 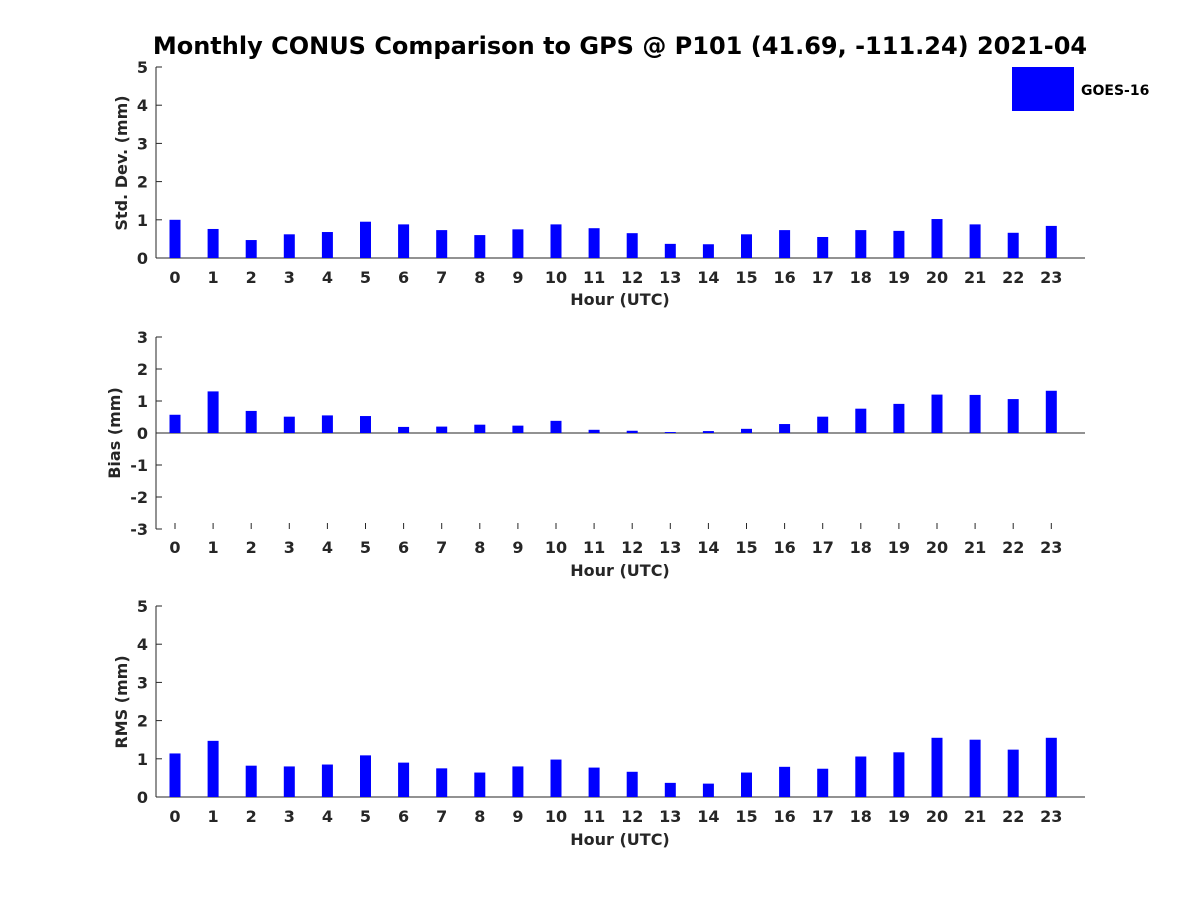 I want to click on y-axis-label: RMS (mm), so click(x=121, y=701).